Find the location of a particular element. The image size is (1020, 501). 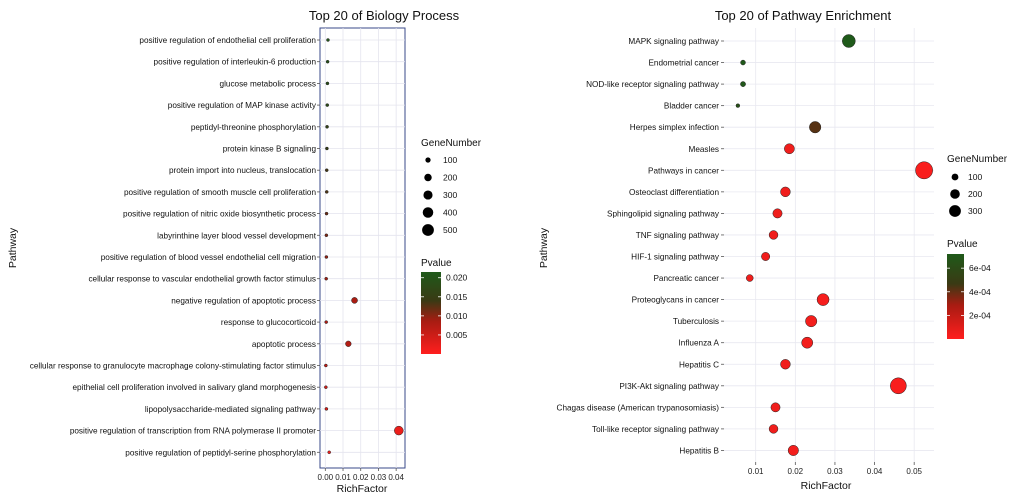

y-tick-label: PI3K-Akt signaling pathway is located at coordinates (669, 386).